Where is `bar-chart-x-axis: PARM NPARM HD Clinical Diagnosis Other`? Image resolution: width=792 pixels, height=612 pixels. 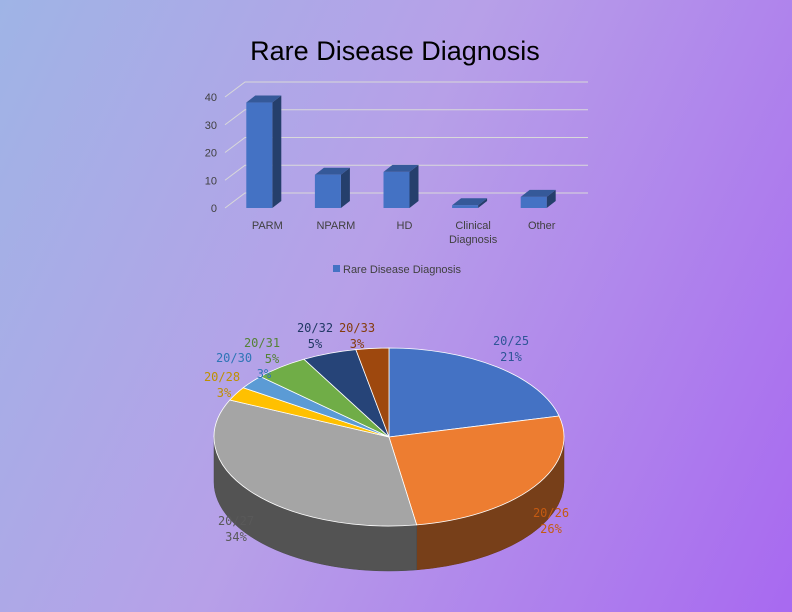 bar-chart-x-axis: PARM NPARM HD Clinical Diagnosis Other is located at coordinates (404, 233).